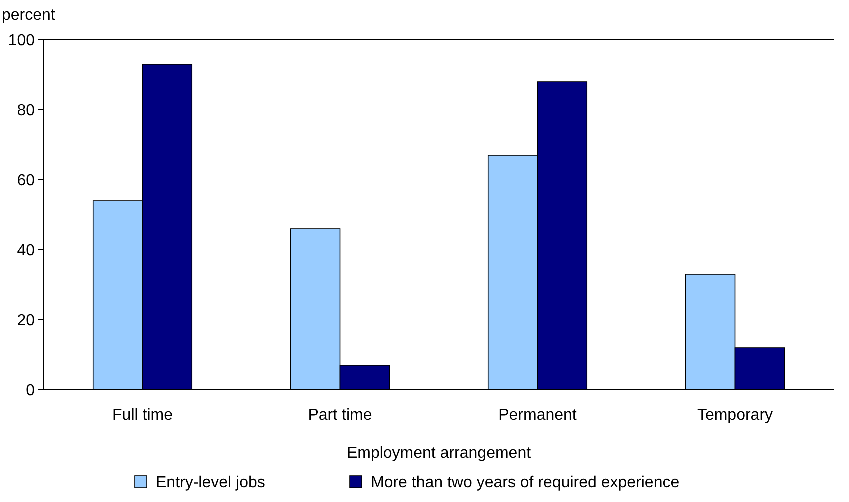 This screenshot has height=502, width=849. I want to click on x-axis-title: Employment arrangement, so click(439, 453).